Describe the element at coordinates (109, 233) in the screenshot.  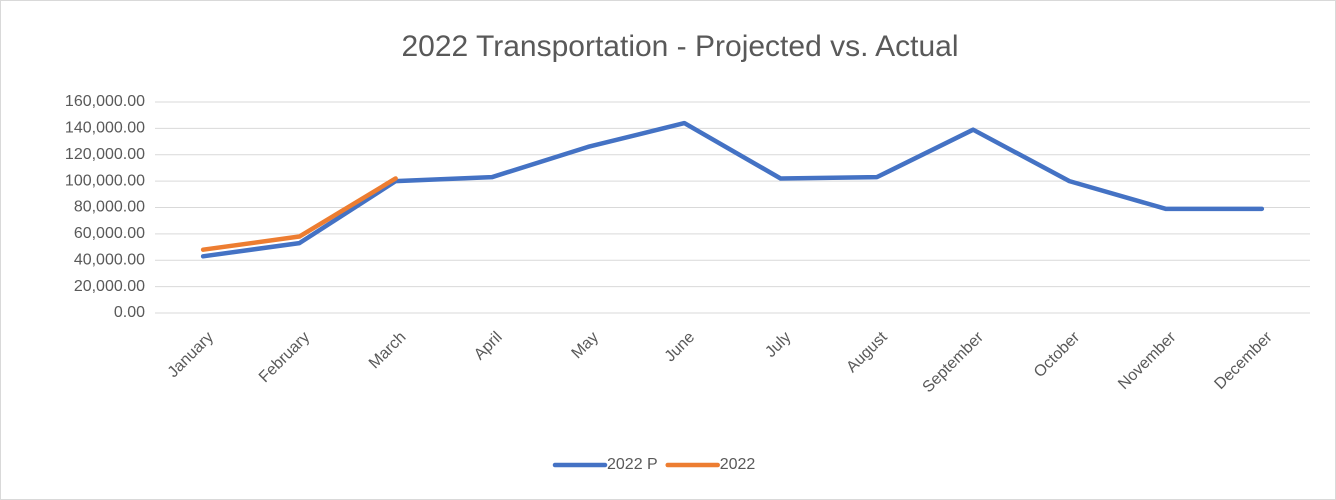
I see `y-tick-label: 60,000.00` at that location.